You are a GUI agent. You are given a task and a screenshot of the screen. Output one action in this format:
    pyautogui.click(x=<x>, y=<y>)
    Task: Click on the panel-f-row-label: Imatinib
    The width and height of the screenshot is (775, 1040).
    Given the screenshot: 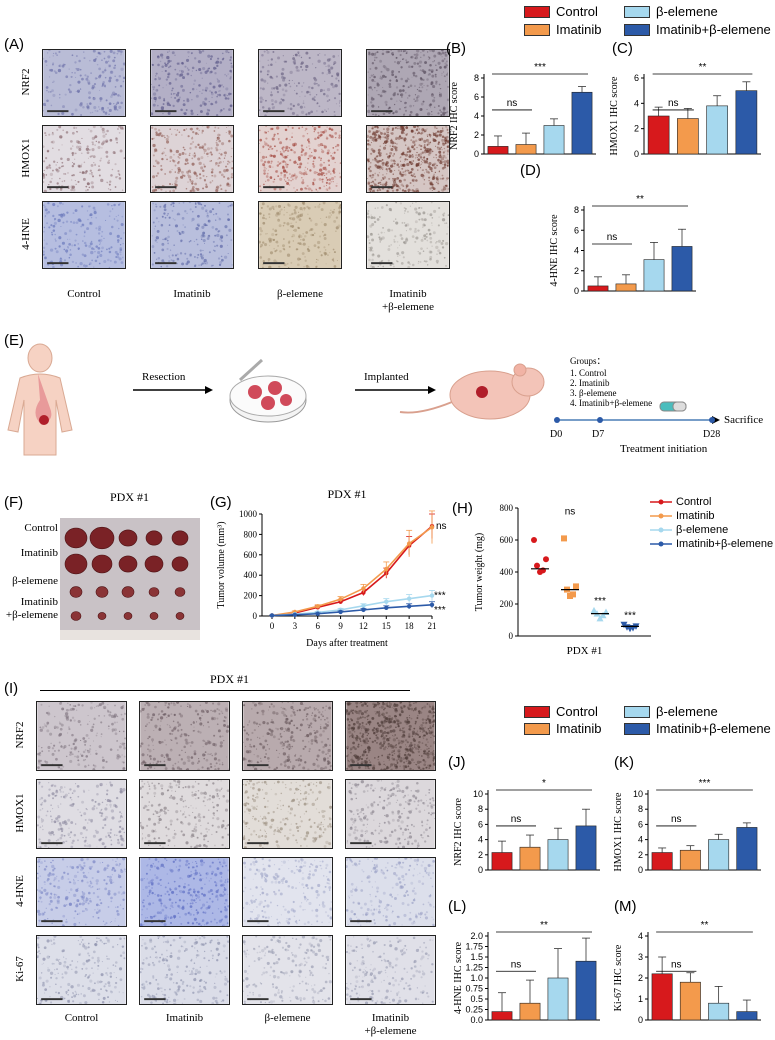 What is the action you would take?
    pyautogui.click(x=39, y=553)
    